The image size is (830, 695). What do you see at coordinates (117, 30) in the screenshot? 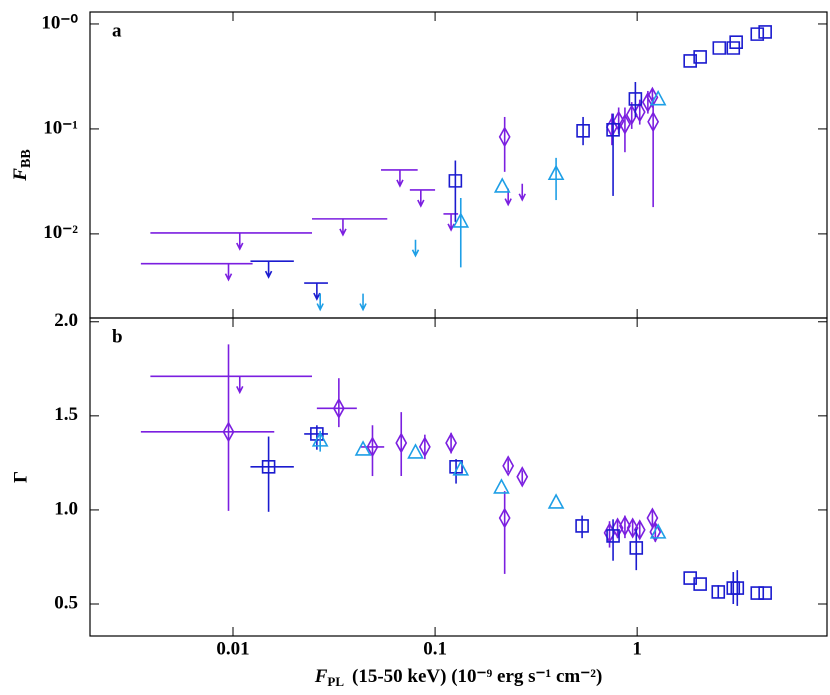
I see `panel-label: a` at bounding box center [117, 30].